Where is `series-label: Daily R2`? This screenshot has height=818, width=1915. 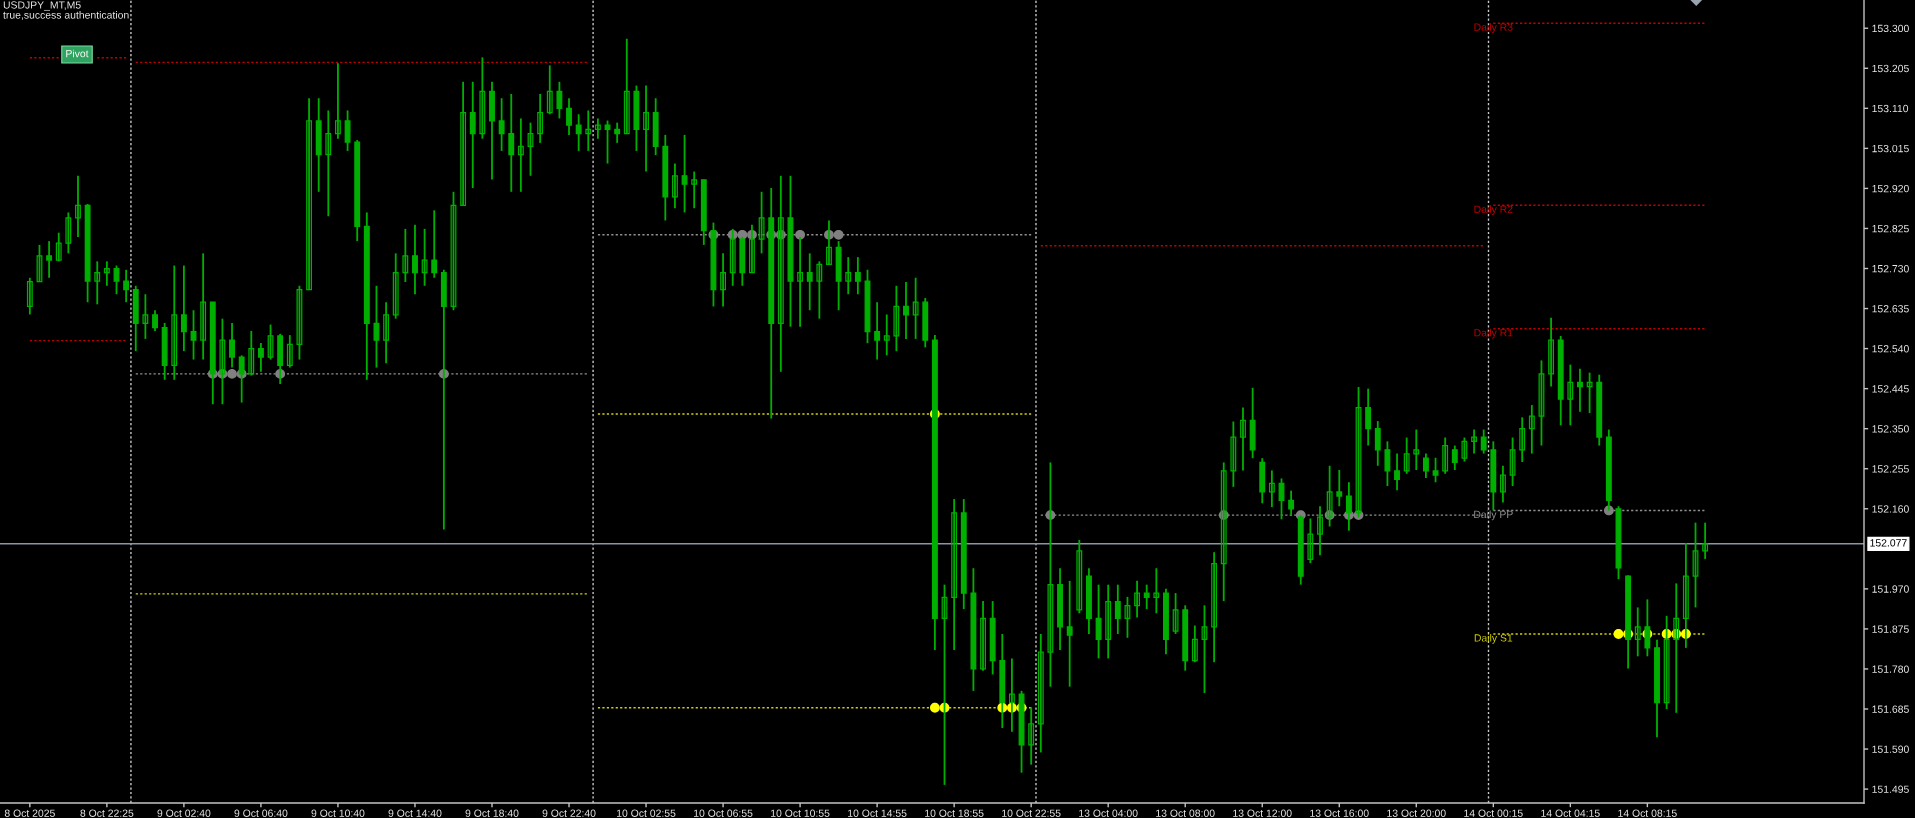 series-label: Daily R2 is located at coordinates (1493, 210).